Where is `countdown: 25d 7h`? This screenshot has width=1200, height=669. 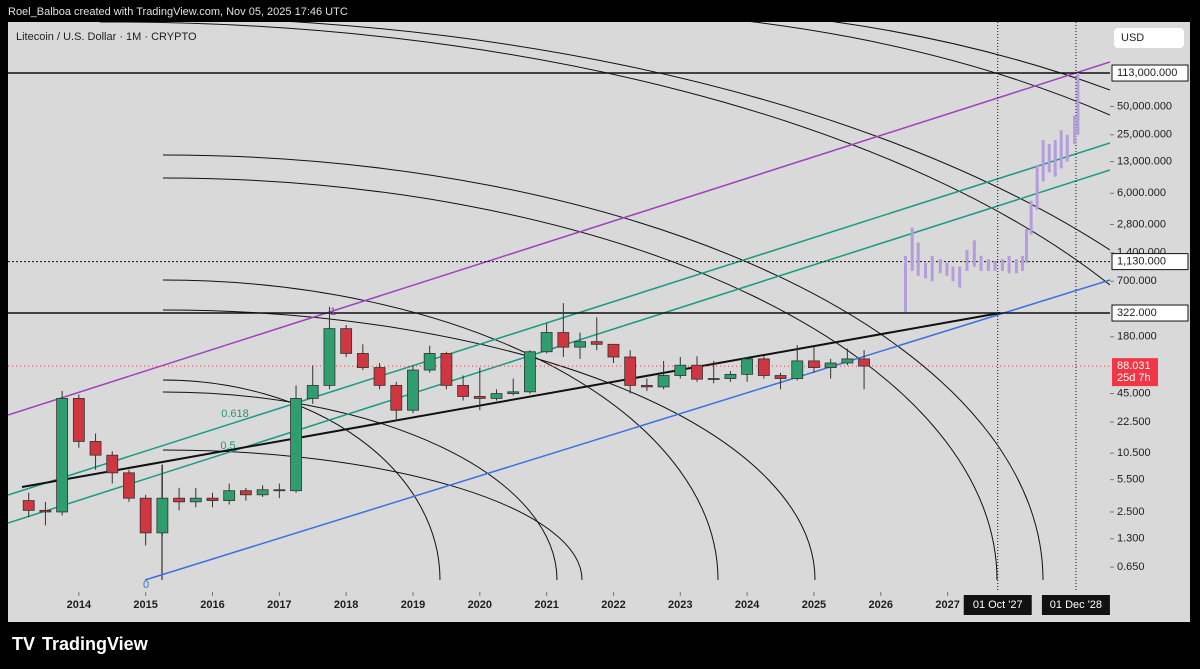
countdown: 25d 7h is located at coordinates (1134, 378).